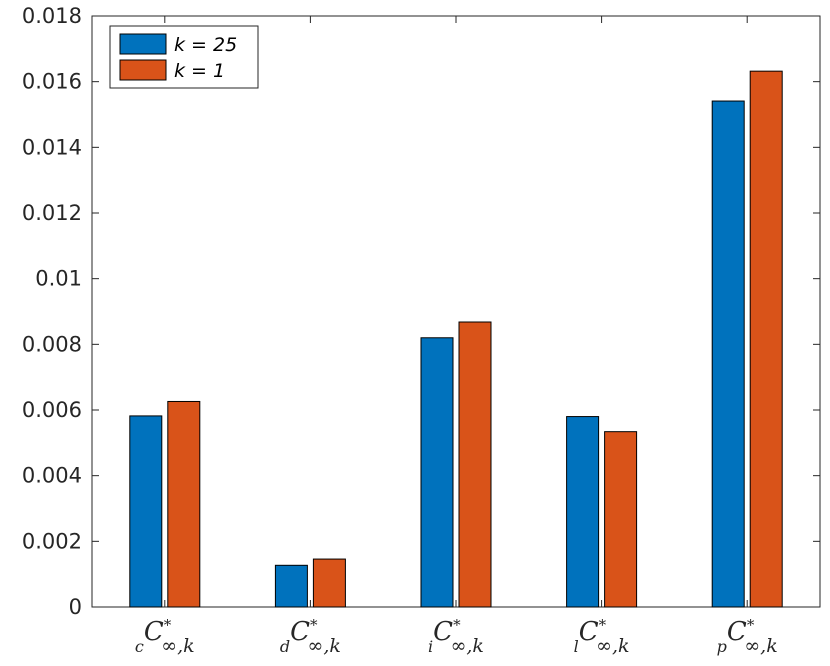 The image size is (830, 666). What do you see at coordinates (52, 213) in the screenshot?
I see `y-tick-label: 0.012` at bounding box center [52, 213].